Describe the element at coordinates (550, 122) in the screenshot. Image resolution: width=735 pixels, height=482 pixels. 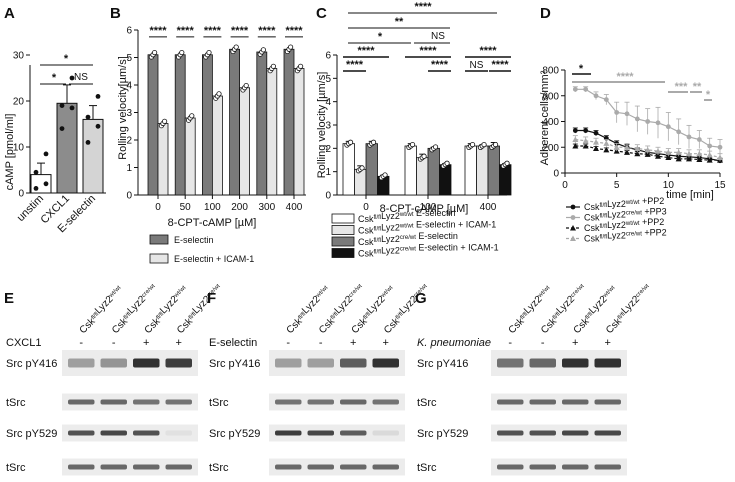
I see `panel-d-ytick-label: 400` at that location.